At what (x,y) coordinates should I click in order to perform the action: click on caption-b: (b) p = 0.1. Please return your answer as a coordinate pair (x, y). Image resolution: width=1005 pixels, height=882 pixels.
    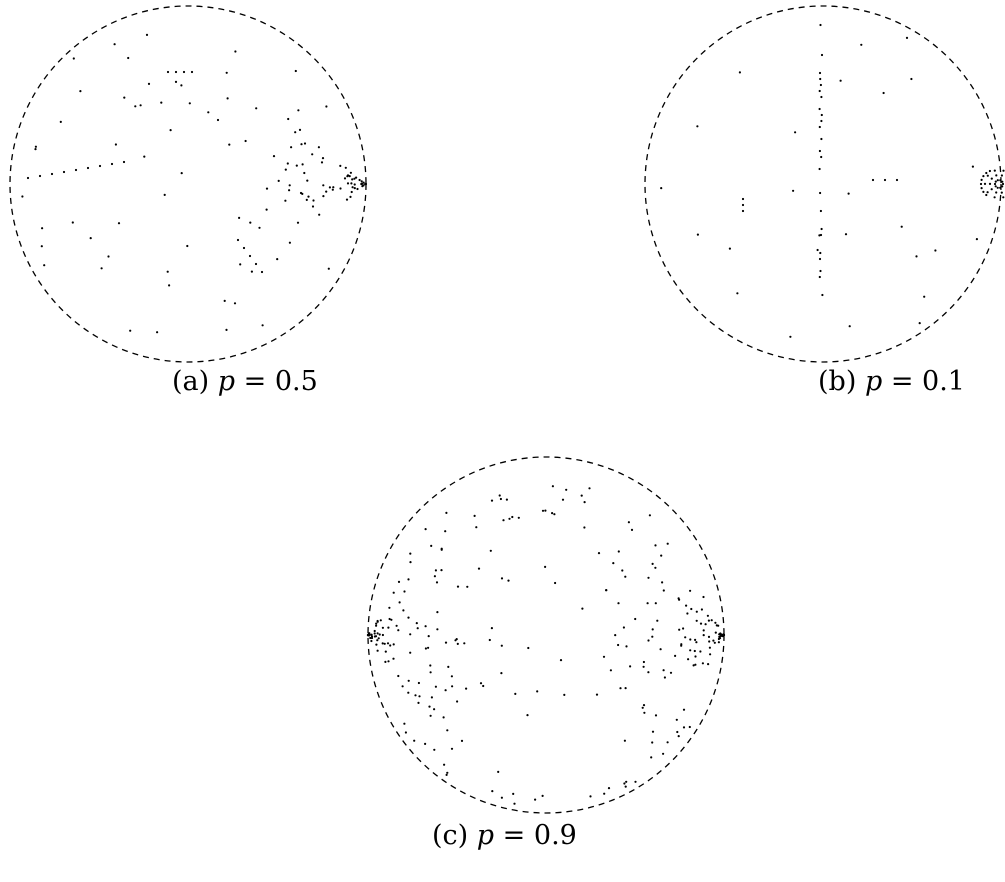
    Looking at the image, I should click on (891, 381).